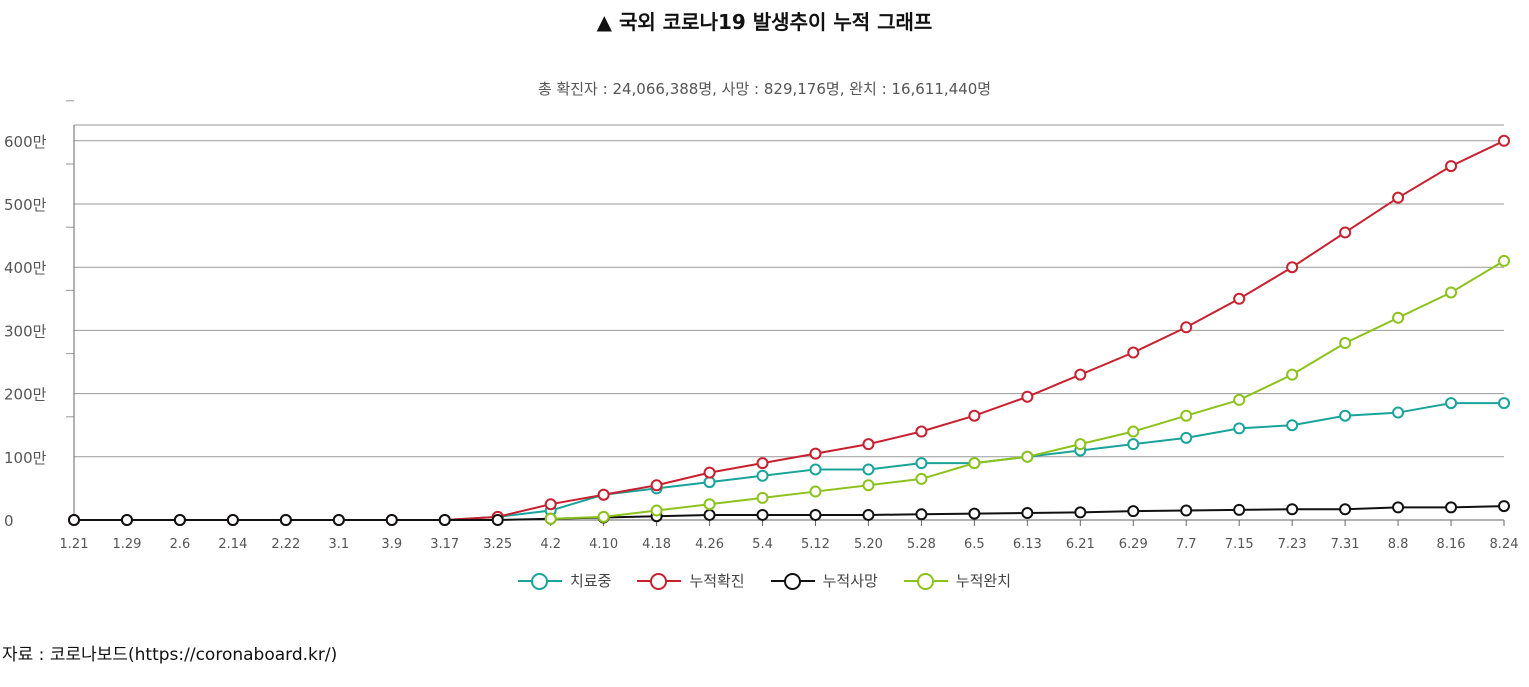  Describe the element at coordinates (717, 581) in the screenshot. I see `legend-label: 누적확진` at that location.